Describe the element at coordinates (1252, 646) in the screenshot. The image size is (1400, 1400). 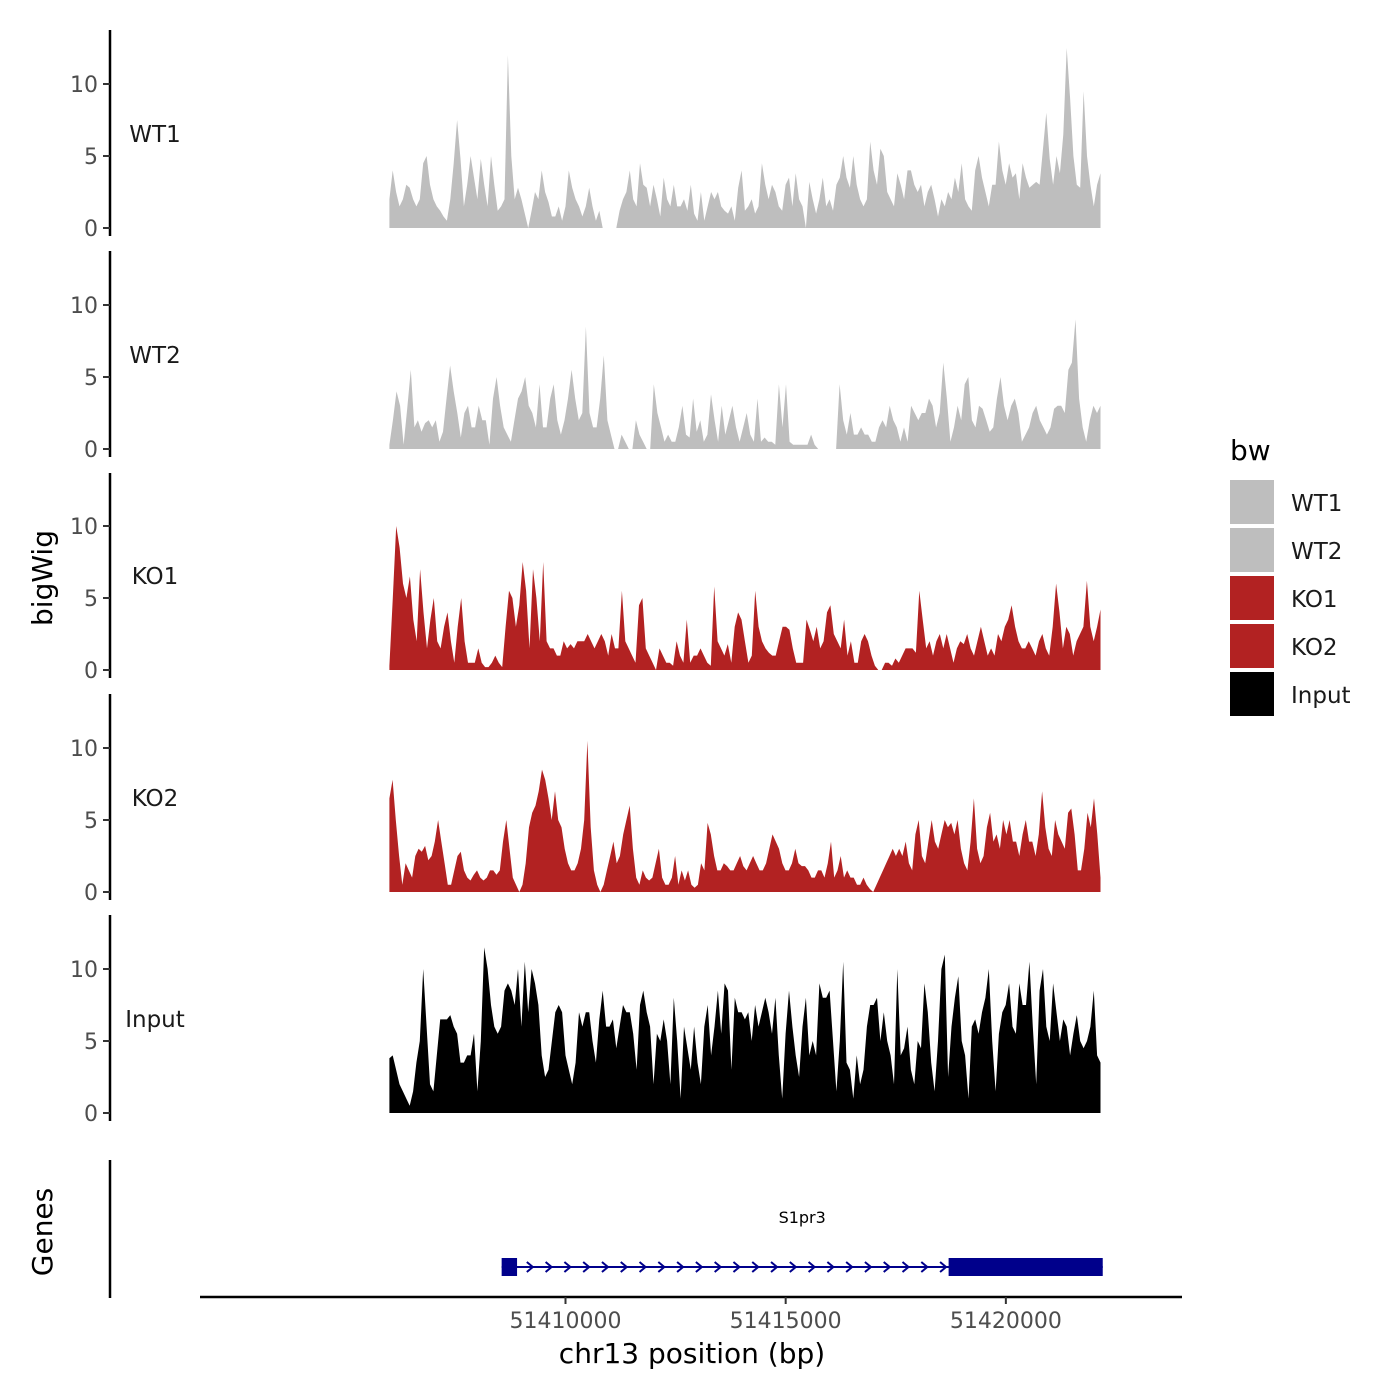
I see `legend-key-ko2` at that location.